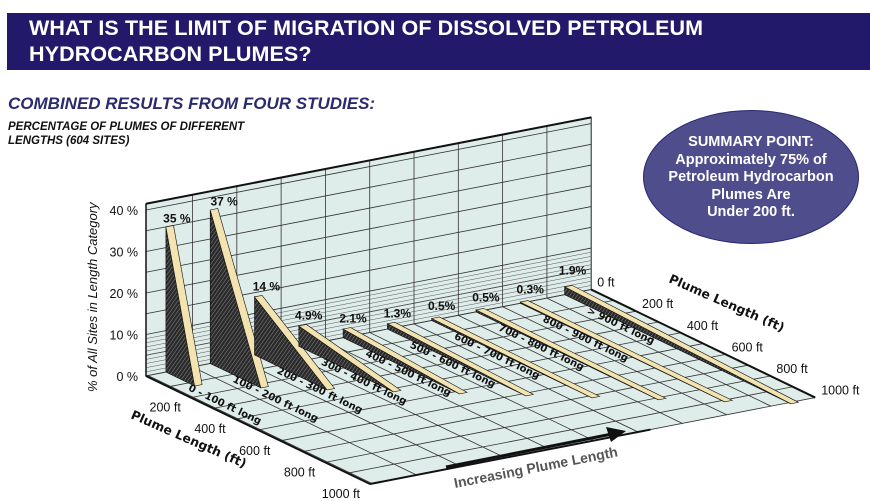  What do you see at coordinates (703, 326) in the screenshot?
I see `depth-tick-right: 400 ft` at bounding box center [703, 326].